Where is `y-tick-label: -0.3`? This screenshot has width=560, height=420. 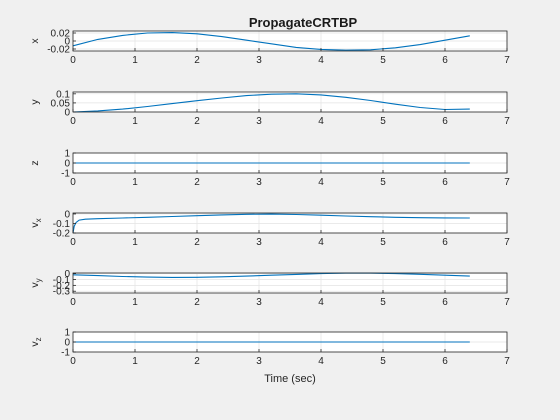
y-tick-label: -0.3 is located at coordinates (62, 292).